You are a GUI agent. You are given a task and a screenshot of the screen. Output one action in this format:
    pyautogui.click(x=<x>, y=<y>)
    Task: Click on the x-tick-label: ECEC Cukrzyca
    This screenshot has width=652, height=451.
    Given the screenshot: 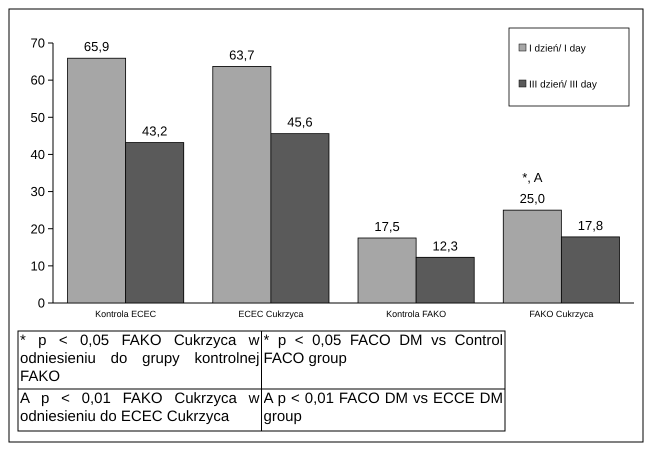 What is the action you would take?
    pyautogui.click(x=271, y=314)
    